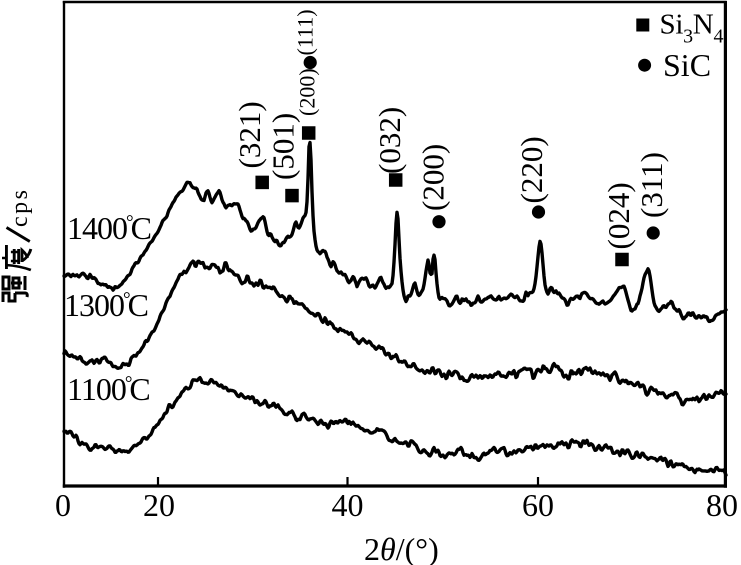 This screenshot has width=741, height=565. Describe the element at coordinates (531, 169) in the screenshot. I see `svg-text: (220)` at that location.